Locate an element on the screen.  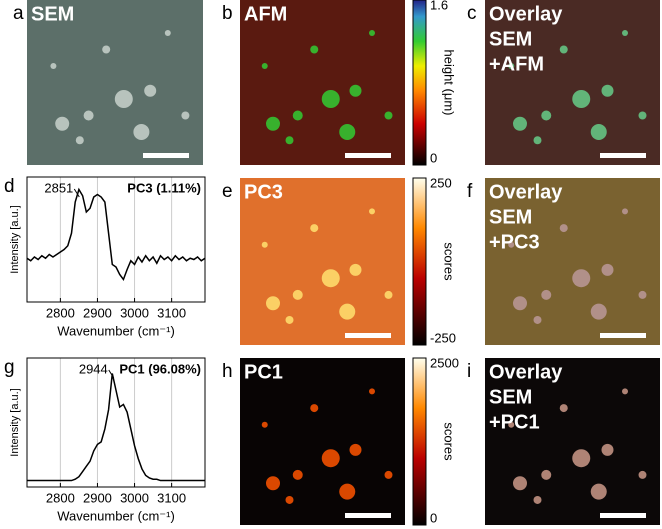
x-axis-label: Wavenumber (cm⁻¹) is located at coordinates (116, 515).